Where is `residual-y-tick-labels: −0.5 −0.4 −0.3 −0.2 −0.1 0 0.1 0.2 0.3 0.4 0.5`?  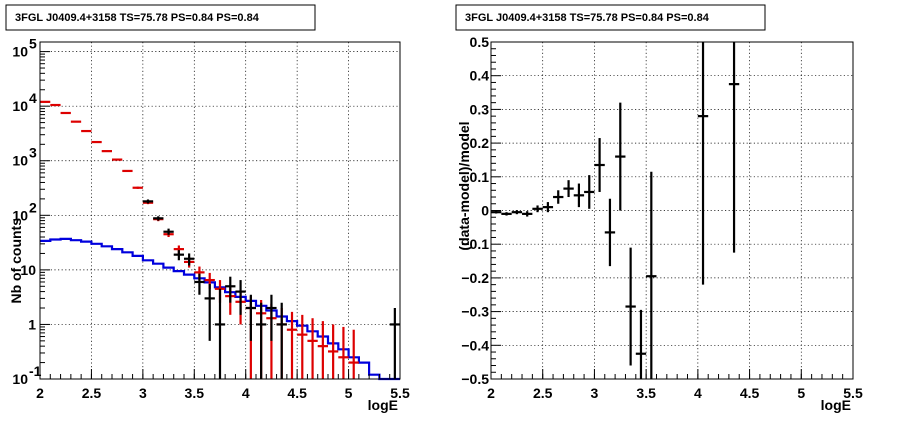
residual-y-tick-labels: −0.5 −0.4 −0.3 −0.2 −0.1 0 0.1 0.2 0.3 0.4 0.5 is located at coordinates (475, 210).